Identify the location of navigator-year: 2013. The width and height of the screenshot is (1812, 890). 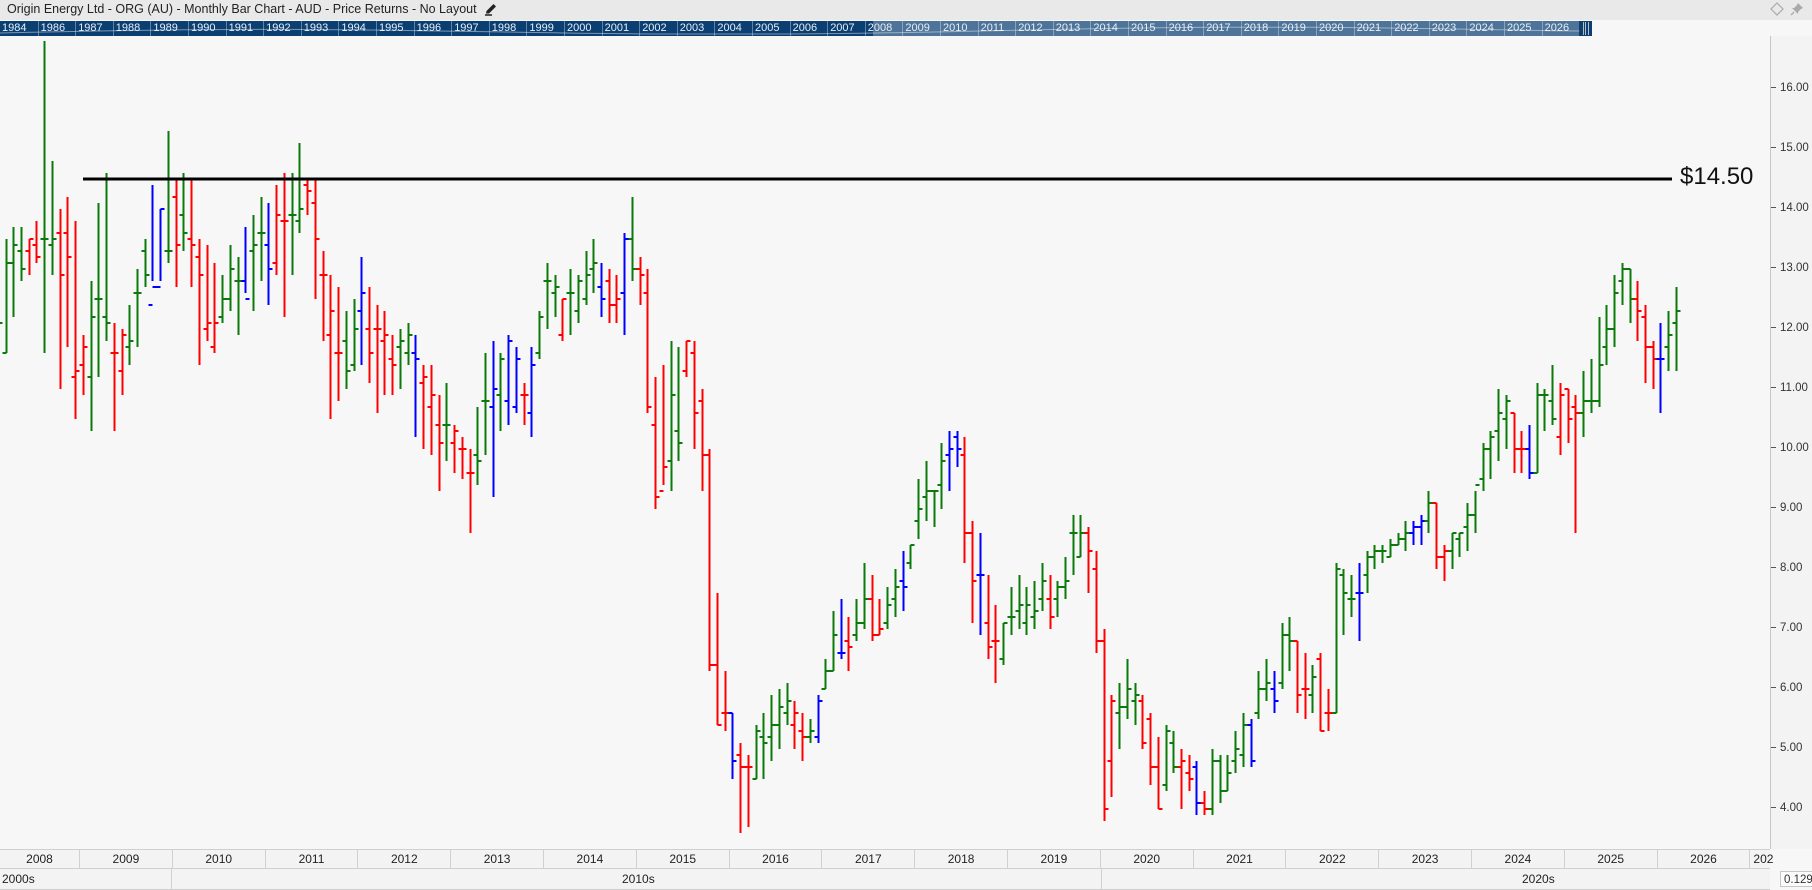
(1071, 28).